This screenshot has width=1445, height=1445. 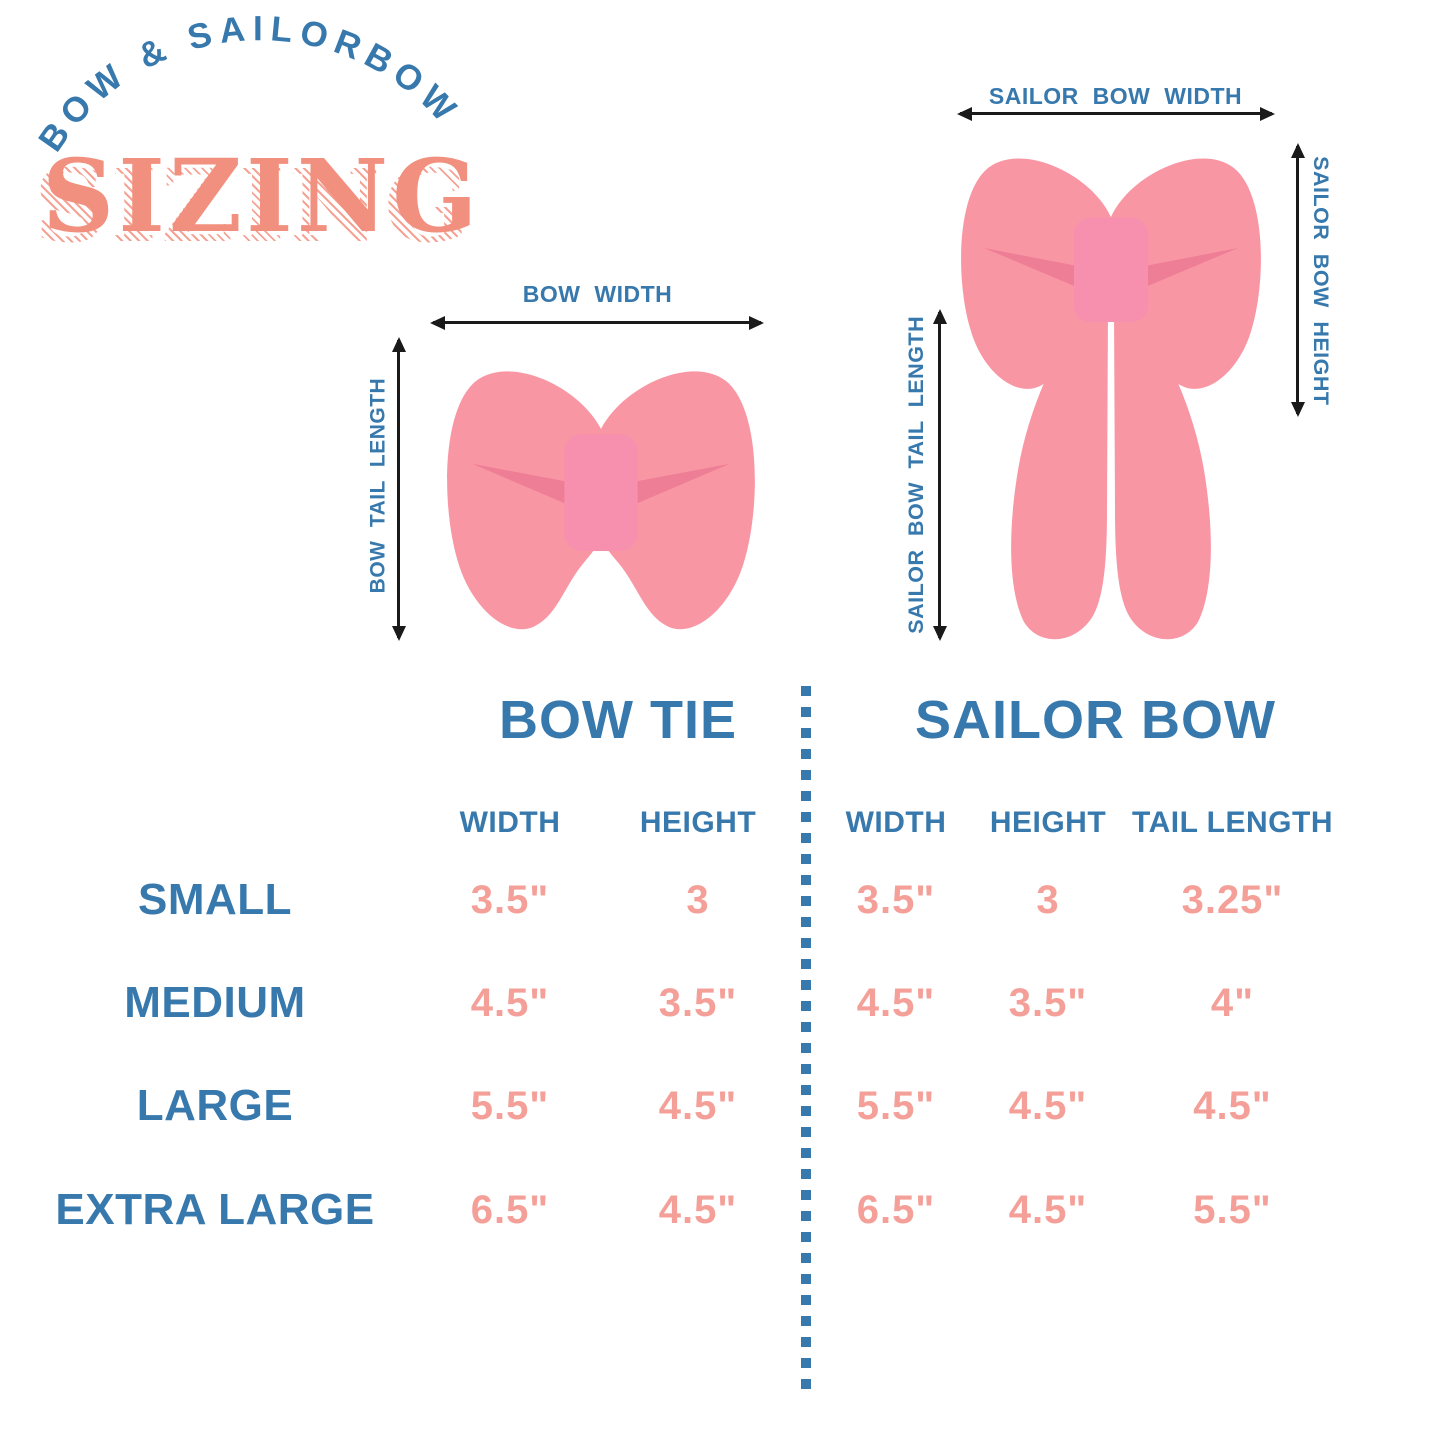 I want to click on sailor-bow-height-header: HEIGHT, so click(x=1048, y=822).